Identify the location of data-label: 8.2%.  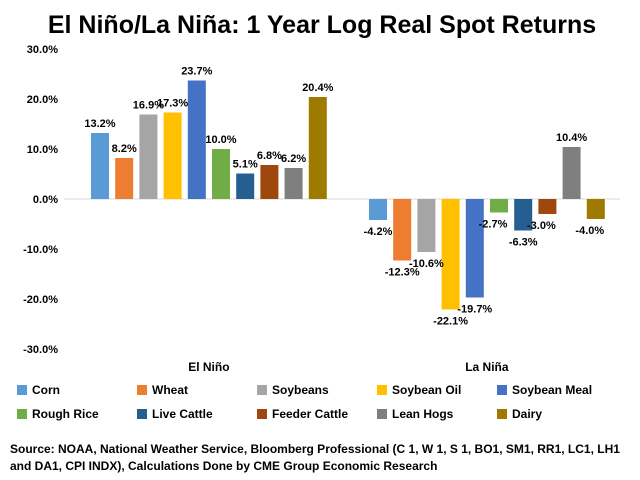
(124, 149).